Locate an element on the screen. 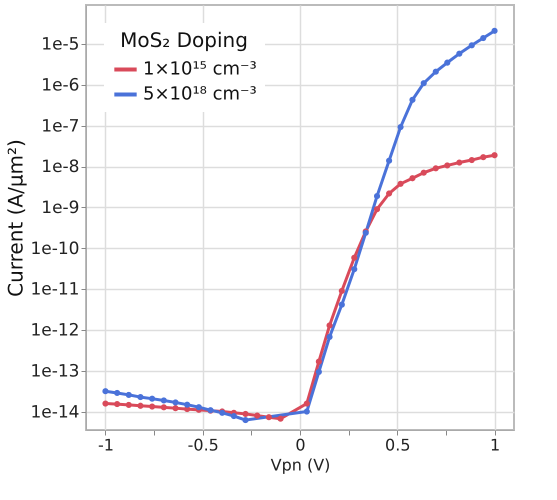 The width and height of the screenshot is (557, 500). y-tick-label: 1e-11 is located at coordinates (55, 290).